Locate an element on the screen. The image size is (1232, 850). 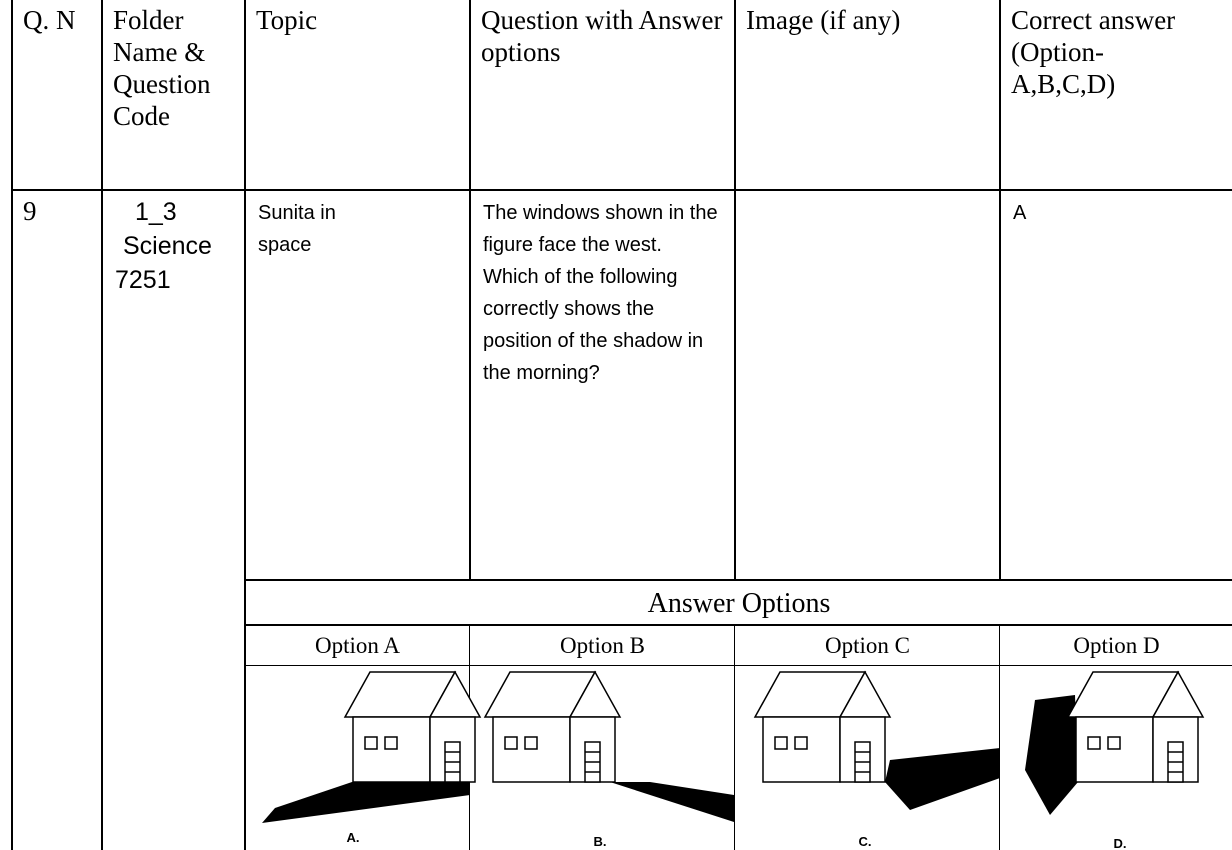
image-caption: C. is located at coordinates (865, 841).